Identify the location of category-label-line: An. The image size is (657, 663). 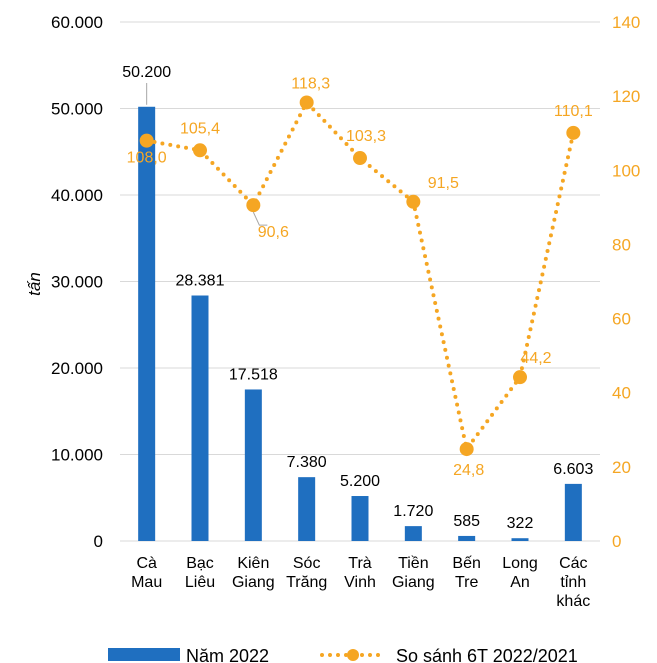
(520, 582).